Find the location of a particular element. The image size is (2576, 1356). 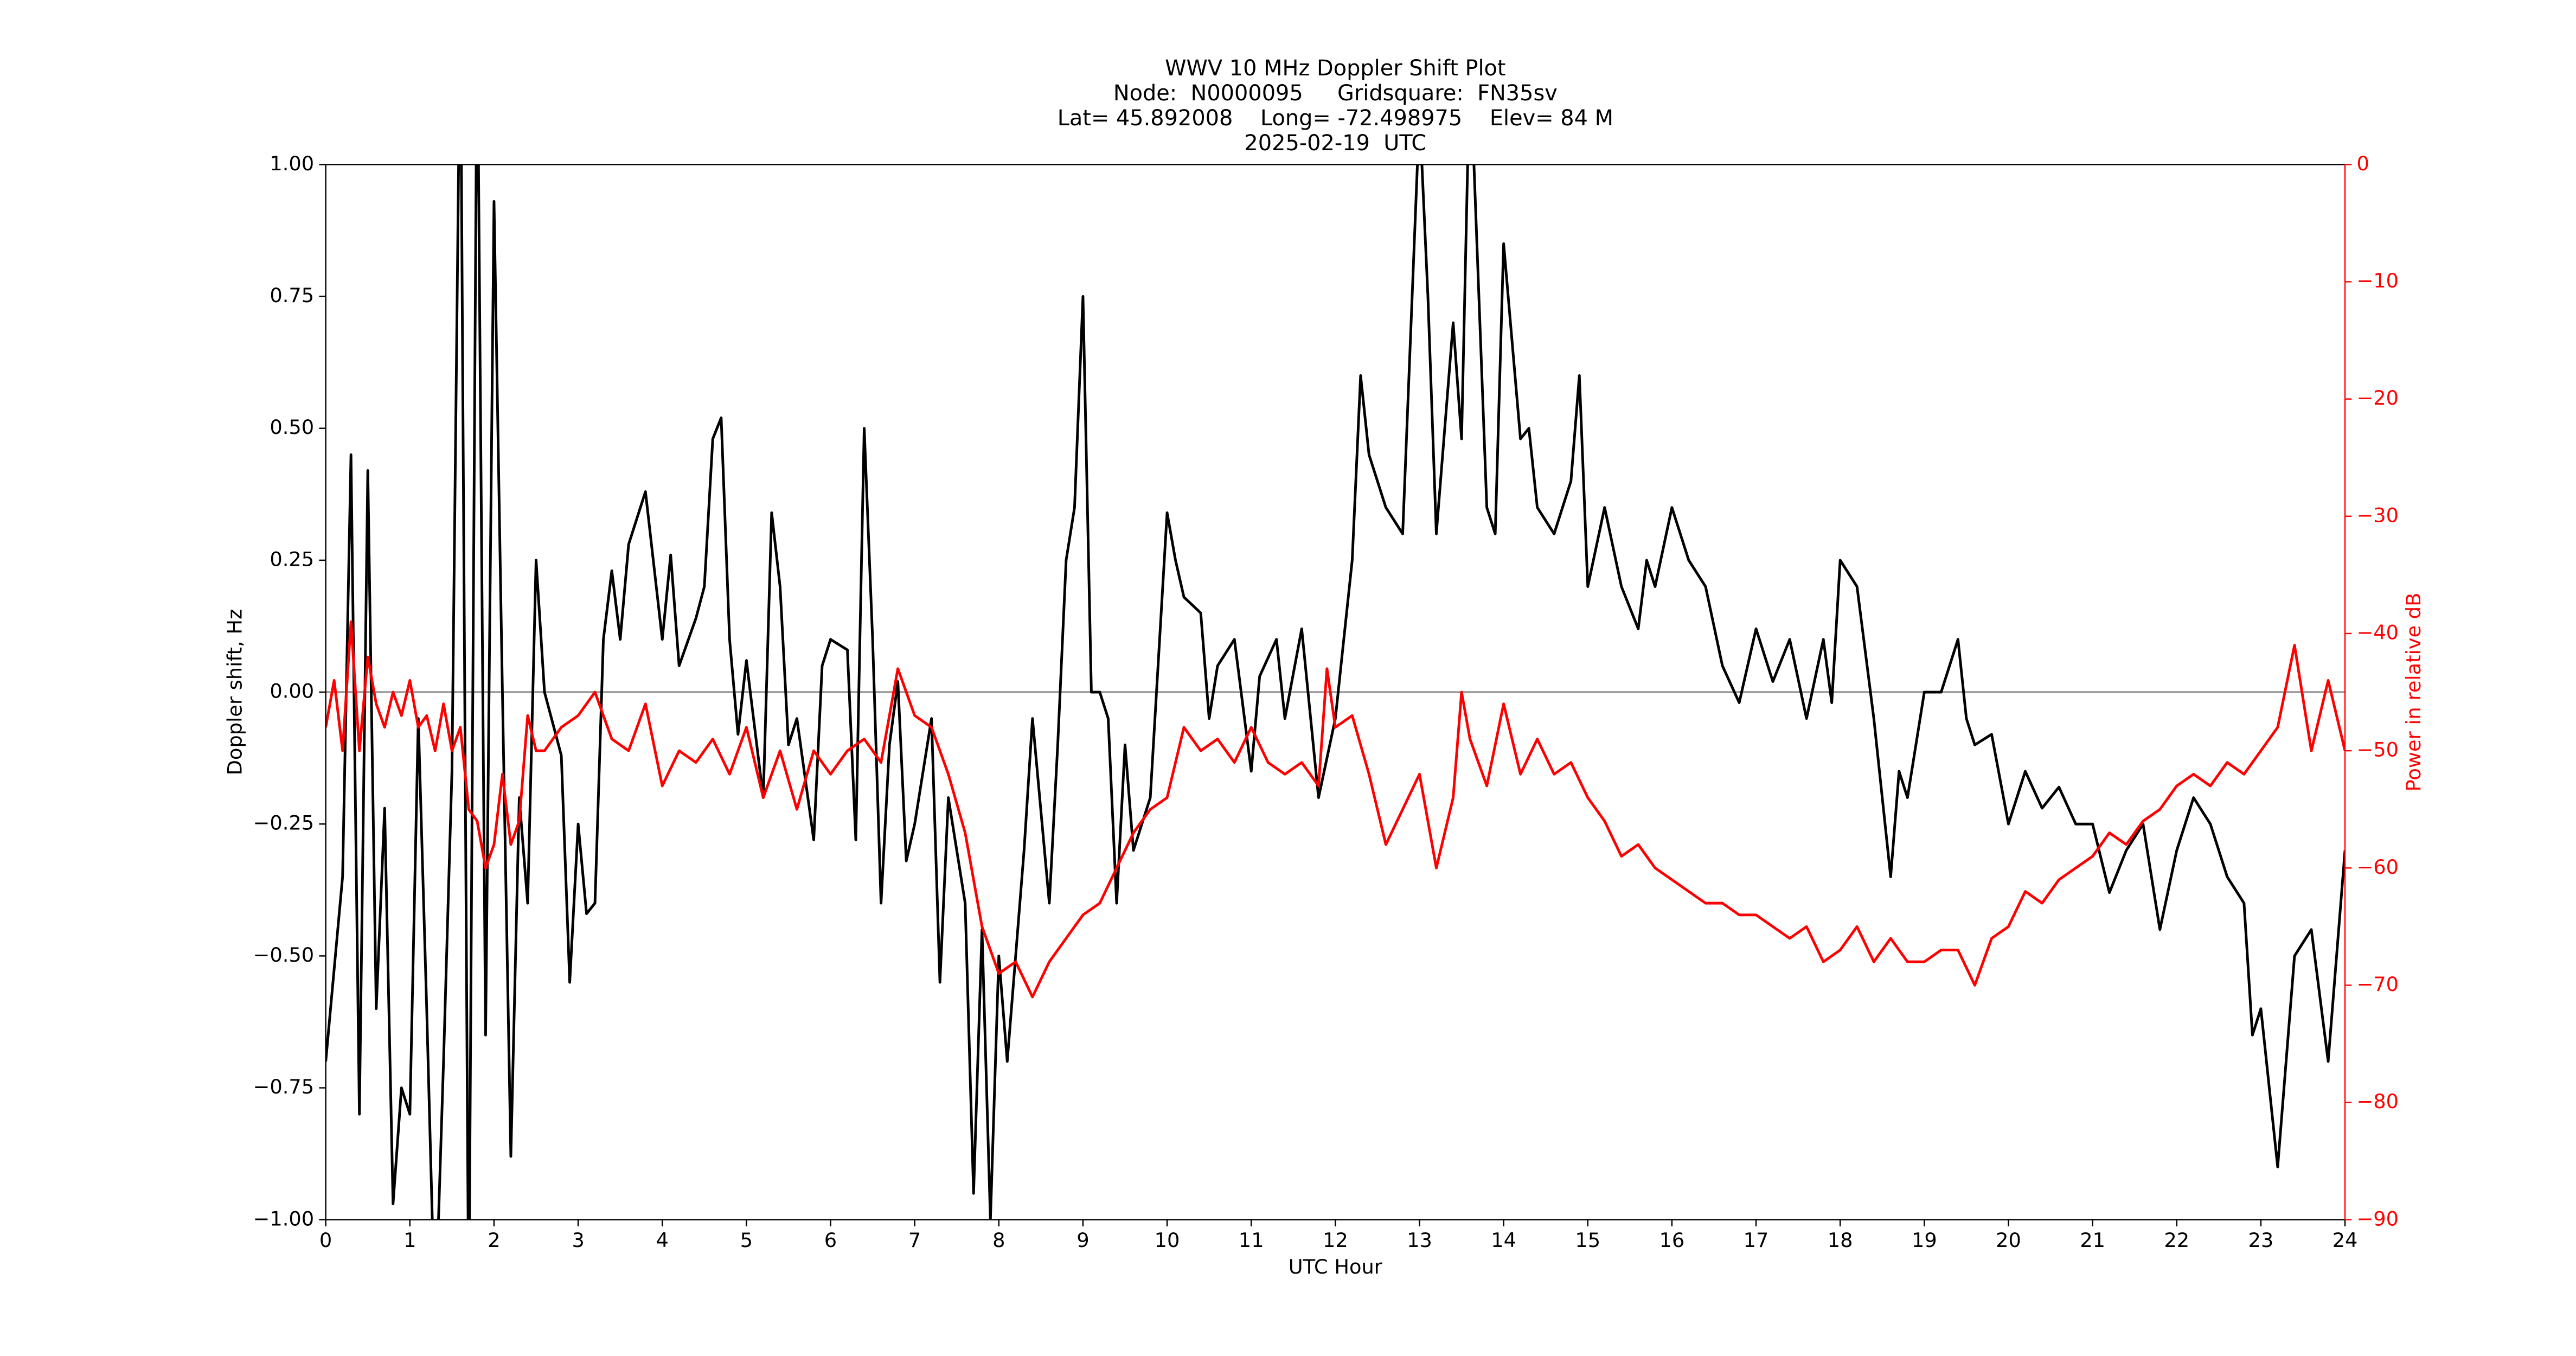

y2-tick-label: 0 is located at coordinates (2362, 163).